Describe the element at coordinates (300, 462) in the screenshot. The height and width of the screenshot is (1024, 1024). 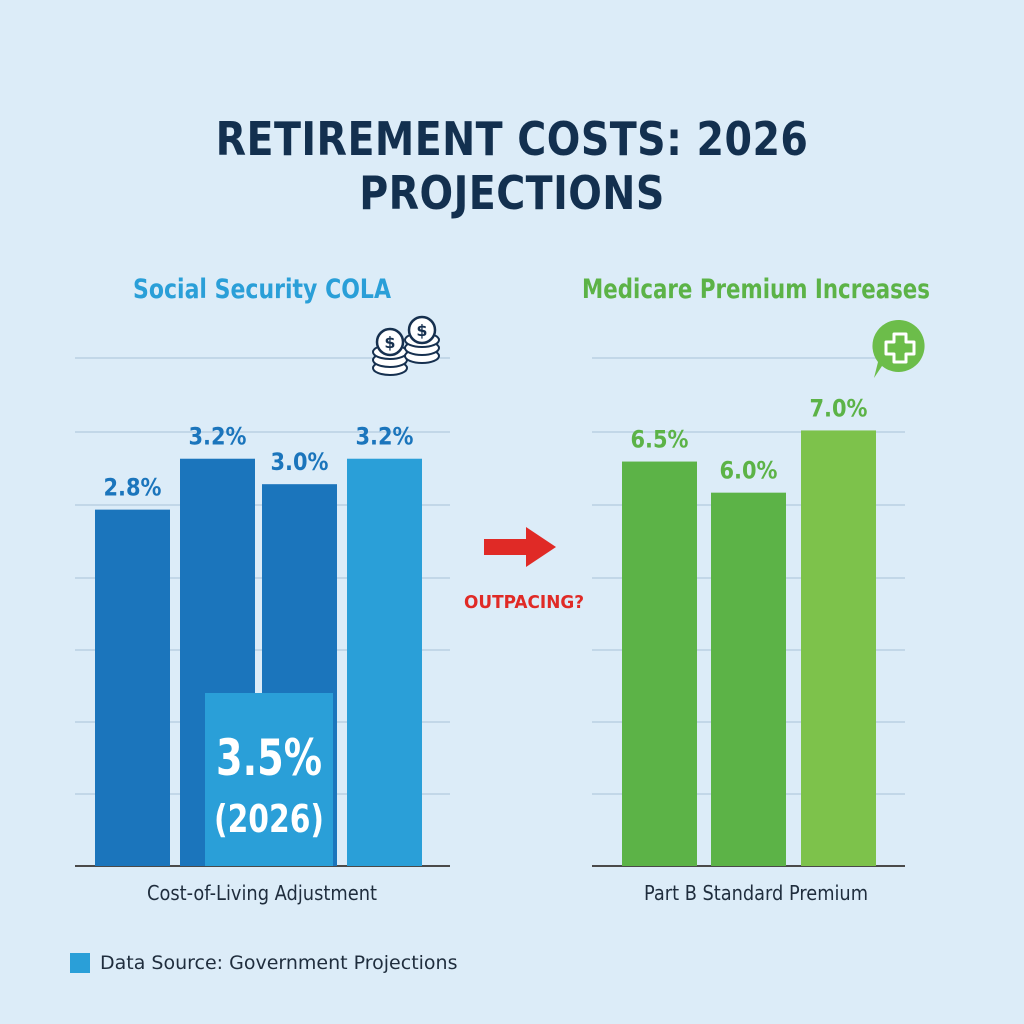
I see `data-label-3: 3.0%` at that location.